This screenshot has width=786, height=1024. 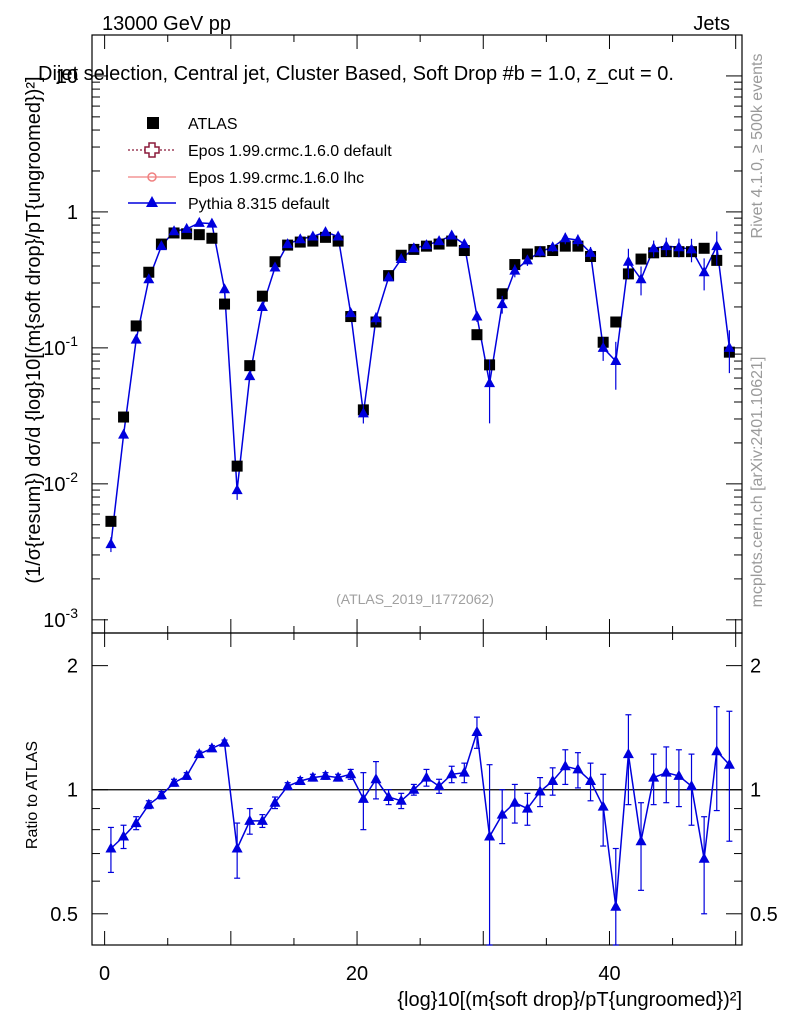 I want to click on legend-epos-default-marker, so click(x=152, y=150).